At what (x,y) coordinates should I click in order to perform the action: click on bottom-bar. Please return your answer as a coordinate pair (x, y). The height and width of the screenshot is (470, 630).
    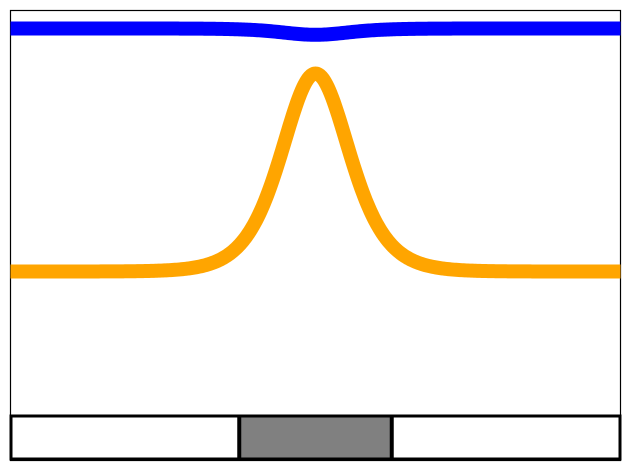
    Looking at the image, I should click on (315, 437).